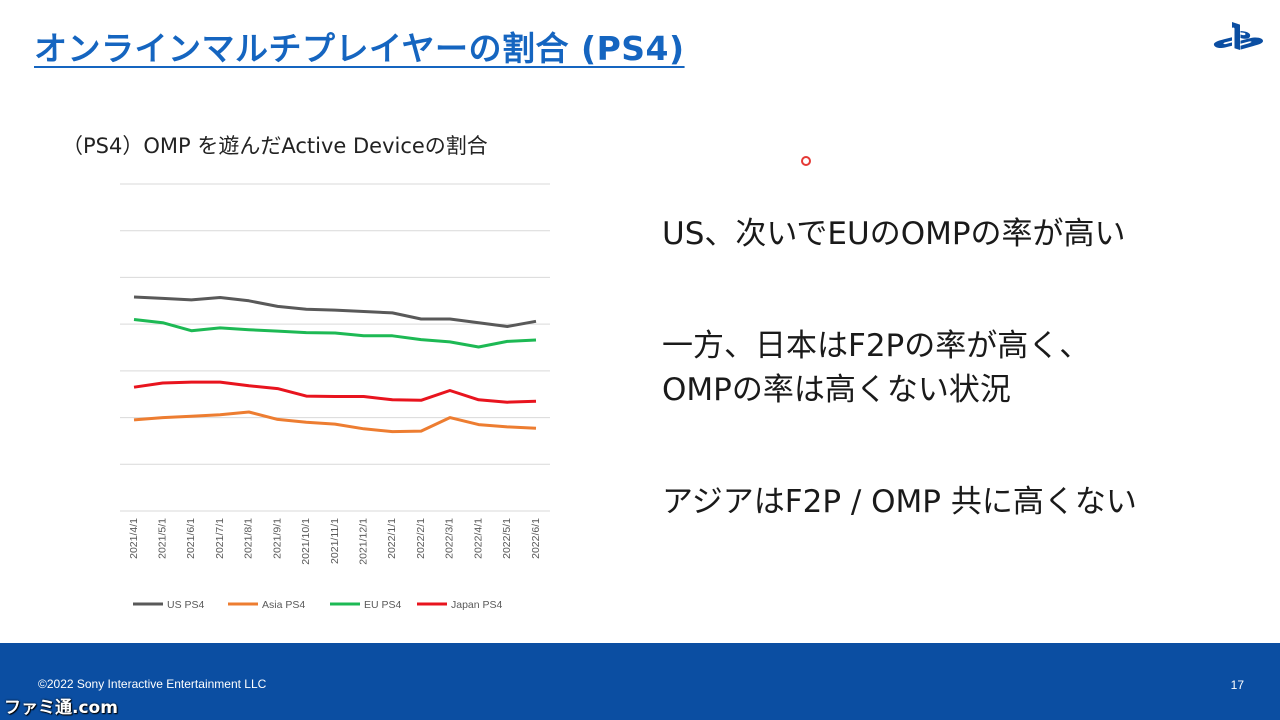  Describe the element at coordinates (477, 605) in the screenshot. I see `legend-label: Japan PS4` at that location.